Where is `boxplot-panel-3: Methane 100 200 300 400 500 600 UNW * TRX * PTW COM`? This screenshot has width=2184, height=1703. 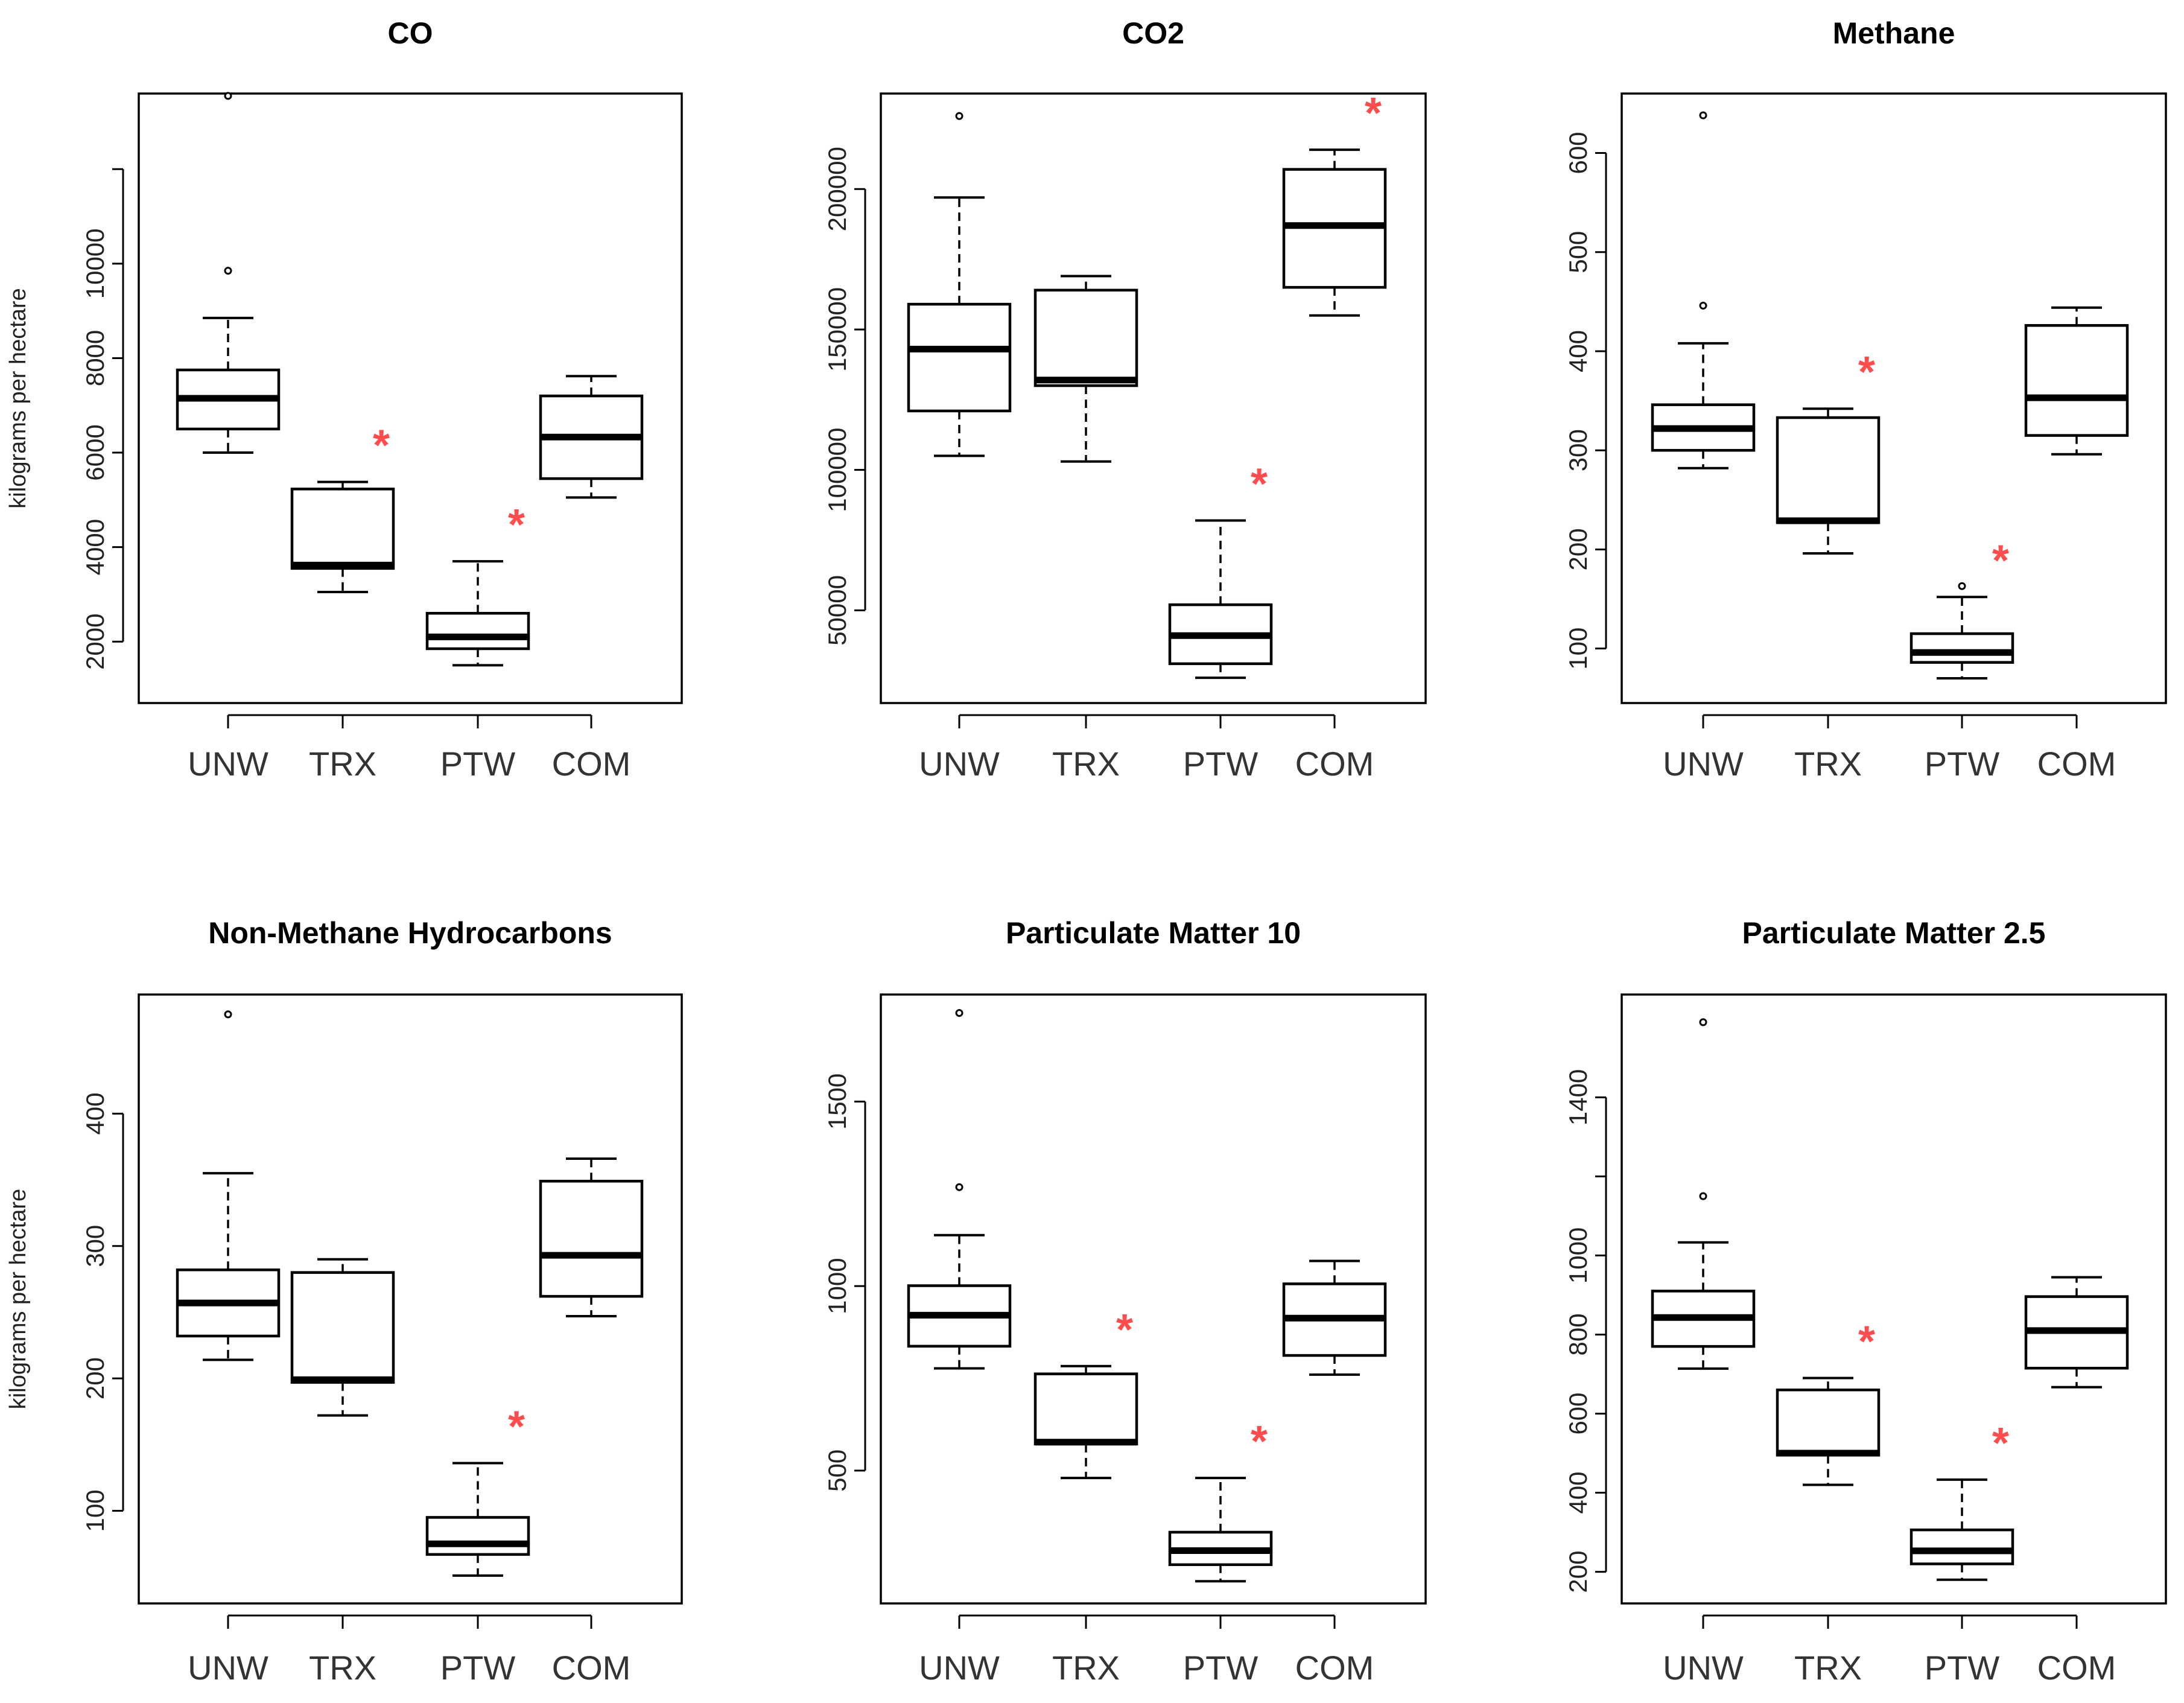 boxplot-panel-3: Methane 100 200 300 400 500 600 UNW * TRX * PTW COM is located at coordinates (1866, 399).